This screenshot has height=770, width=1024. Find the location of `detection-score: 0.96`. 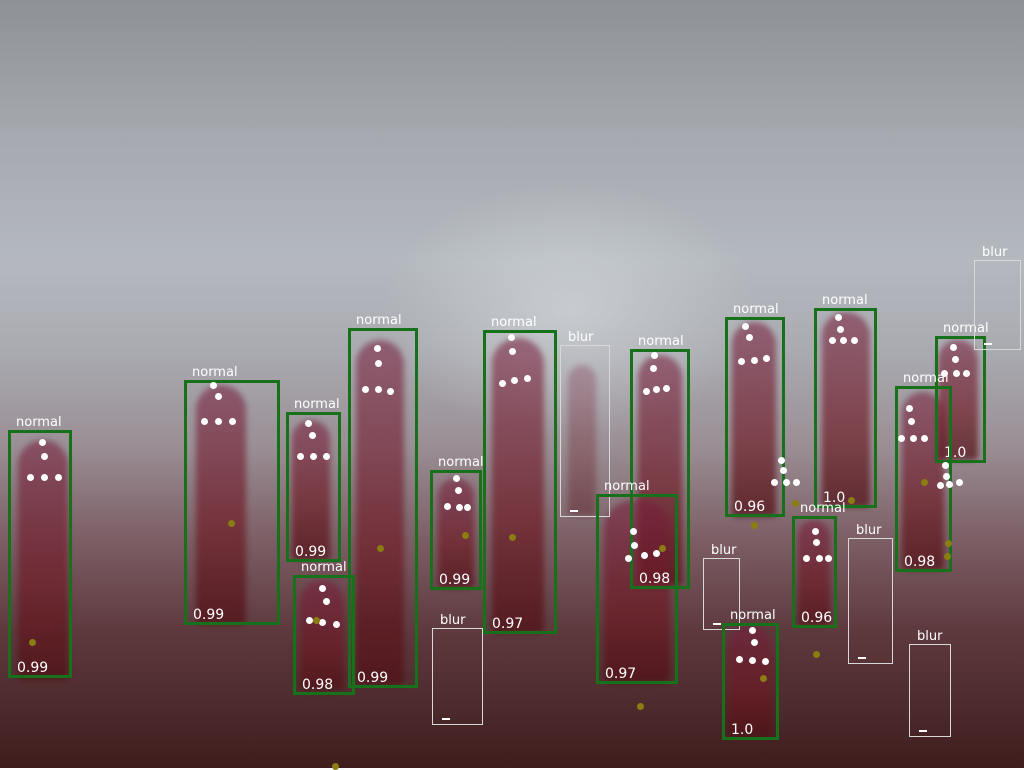

detection-score: 0.96 is located at coordinates (750, 507).